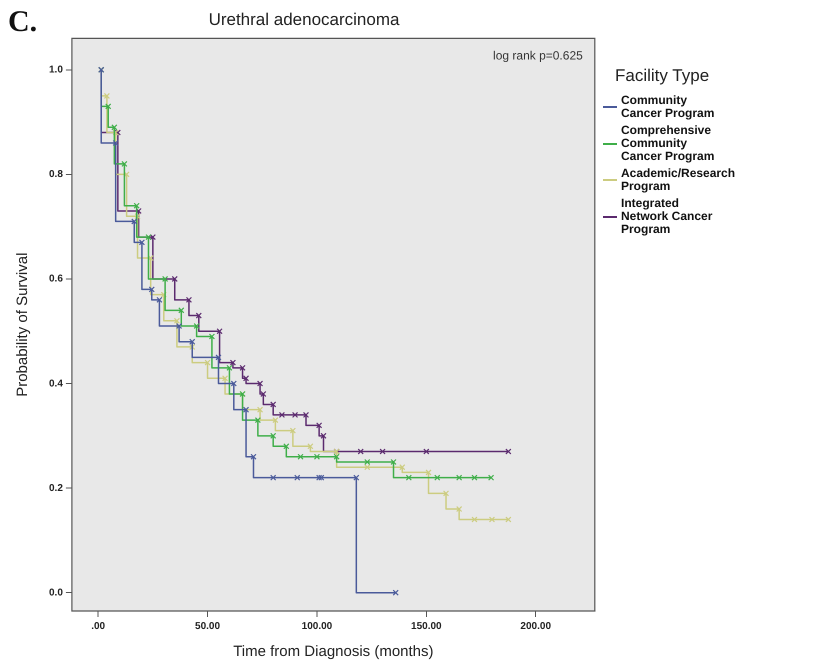 This screenshot has height=671, width=833. I want to click on y-tick-label: 0.0, so click(56, 592).